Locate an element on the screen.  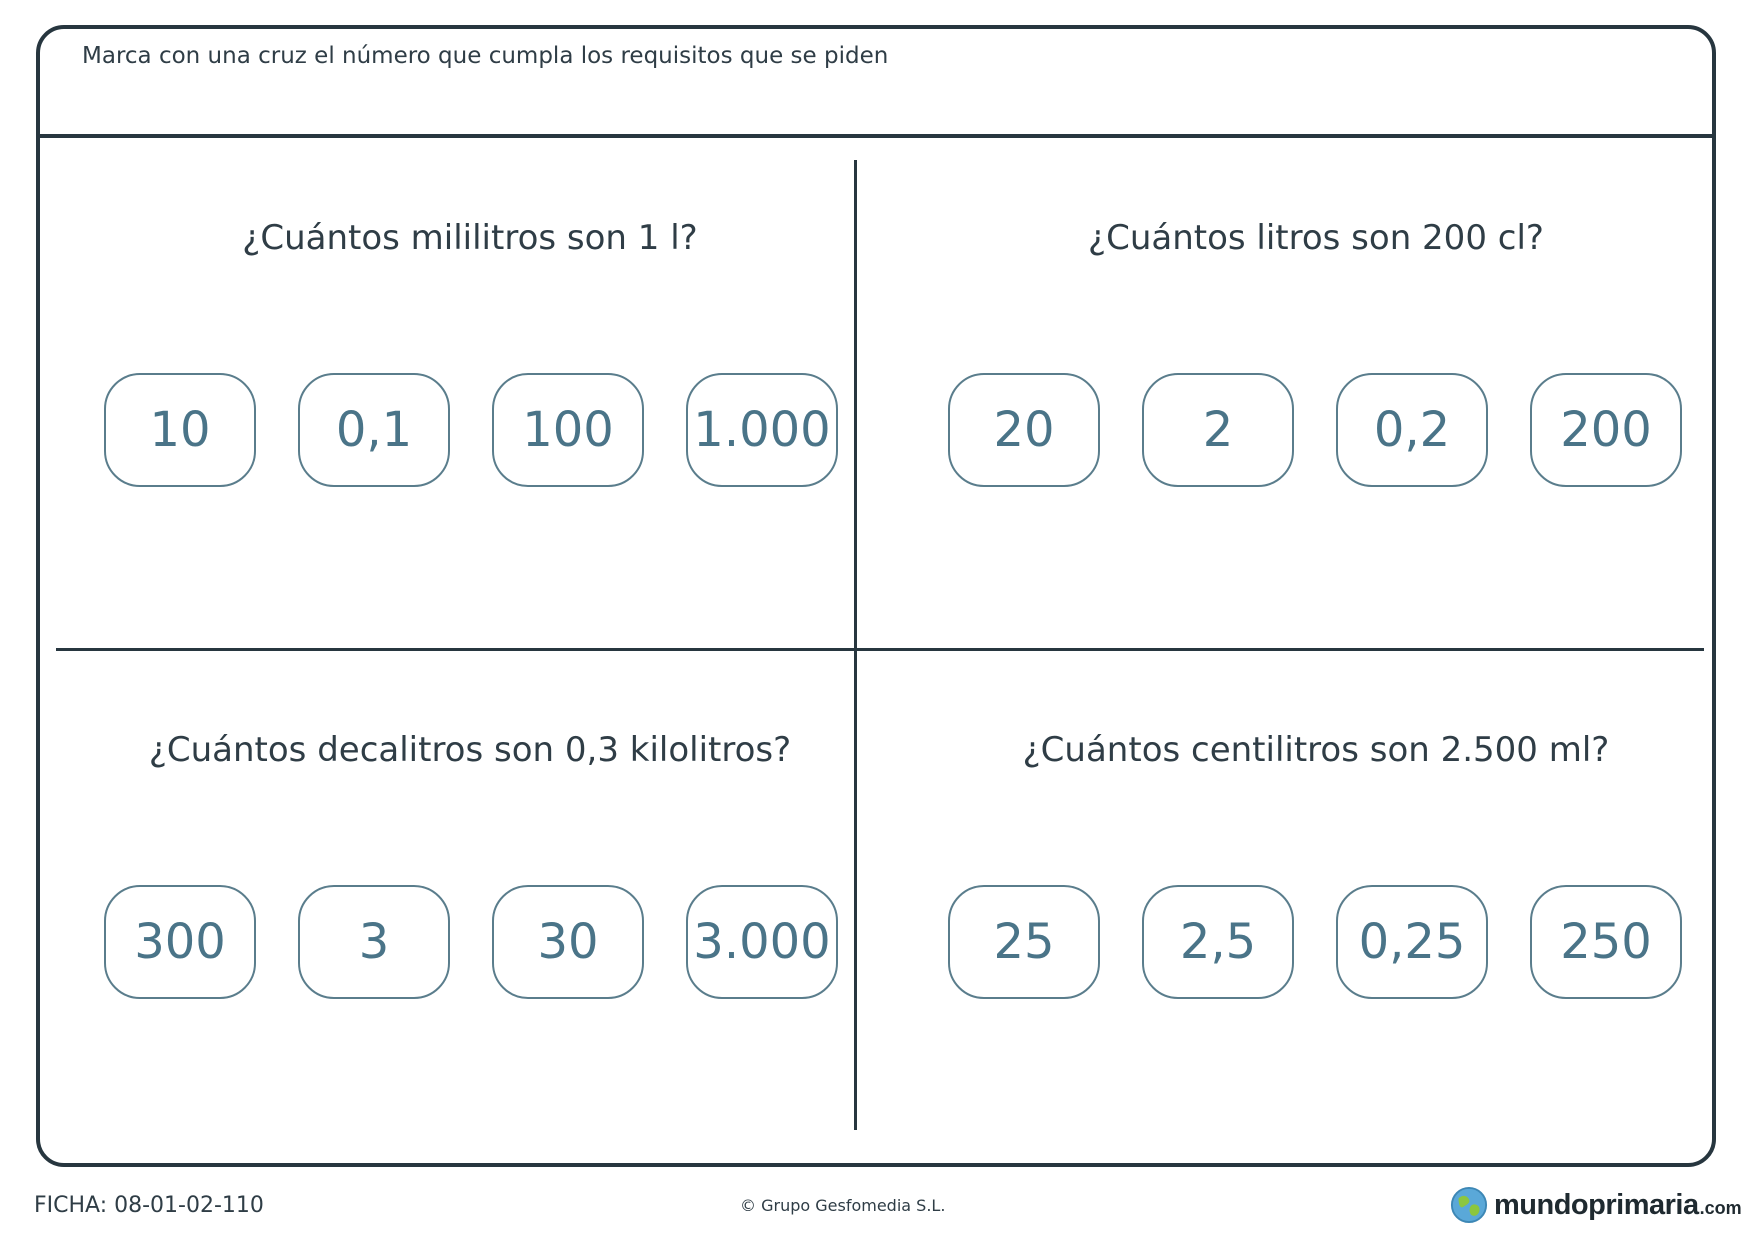
vertical-divider is located at coordinates (855, 645).